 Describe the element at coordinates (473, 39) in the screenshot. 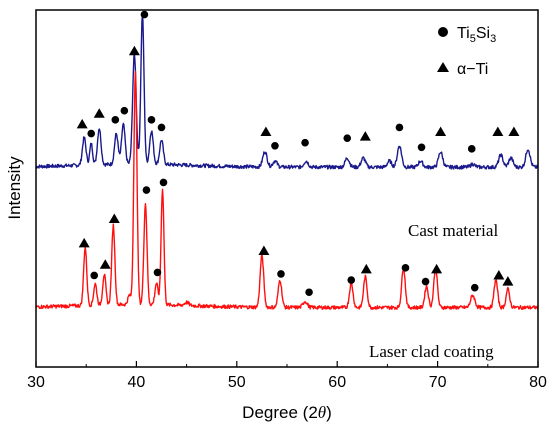

I see `legend-sub-5: 5` at that location.